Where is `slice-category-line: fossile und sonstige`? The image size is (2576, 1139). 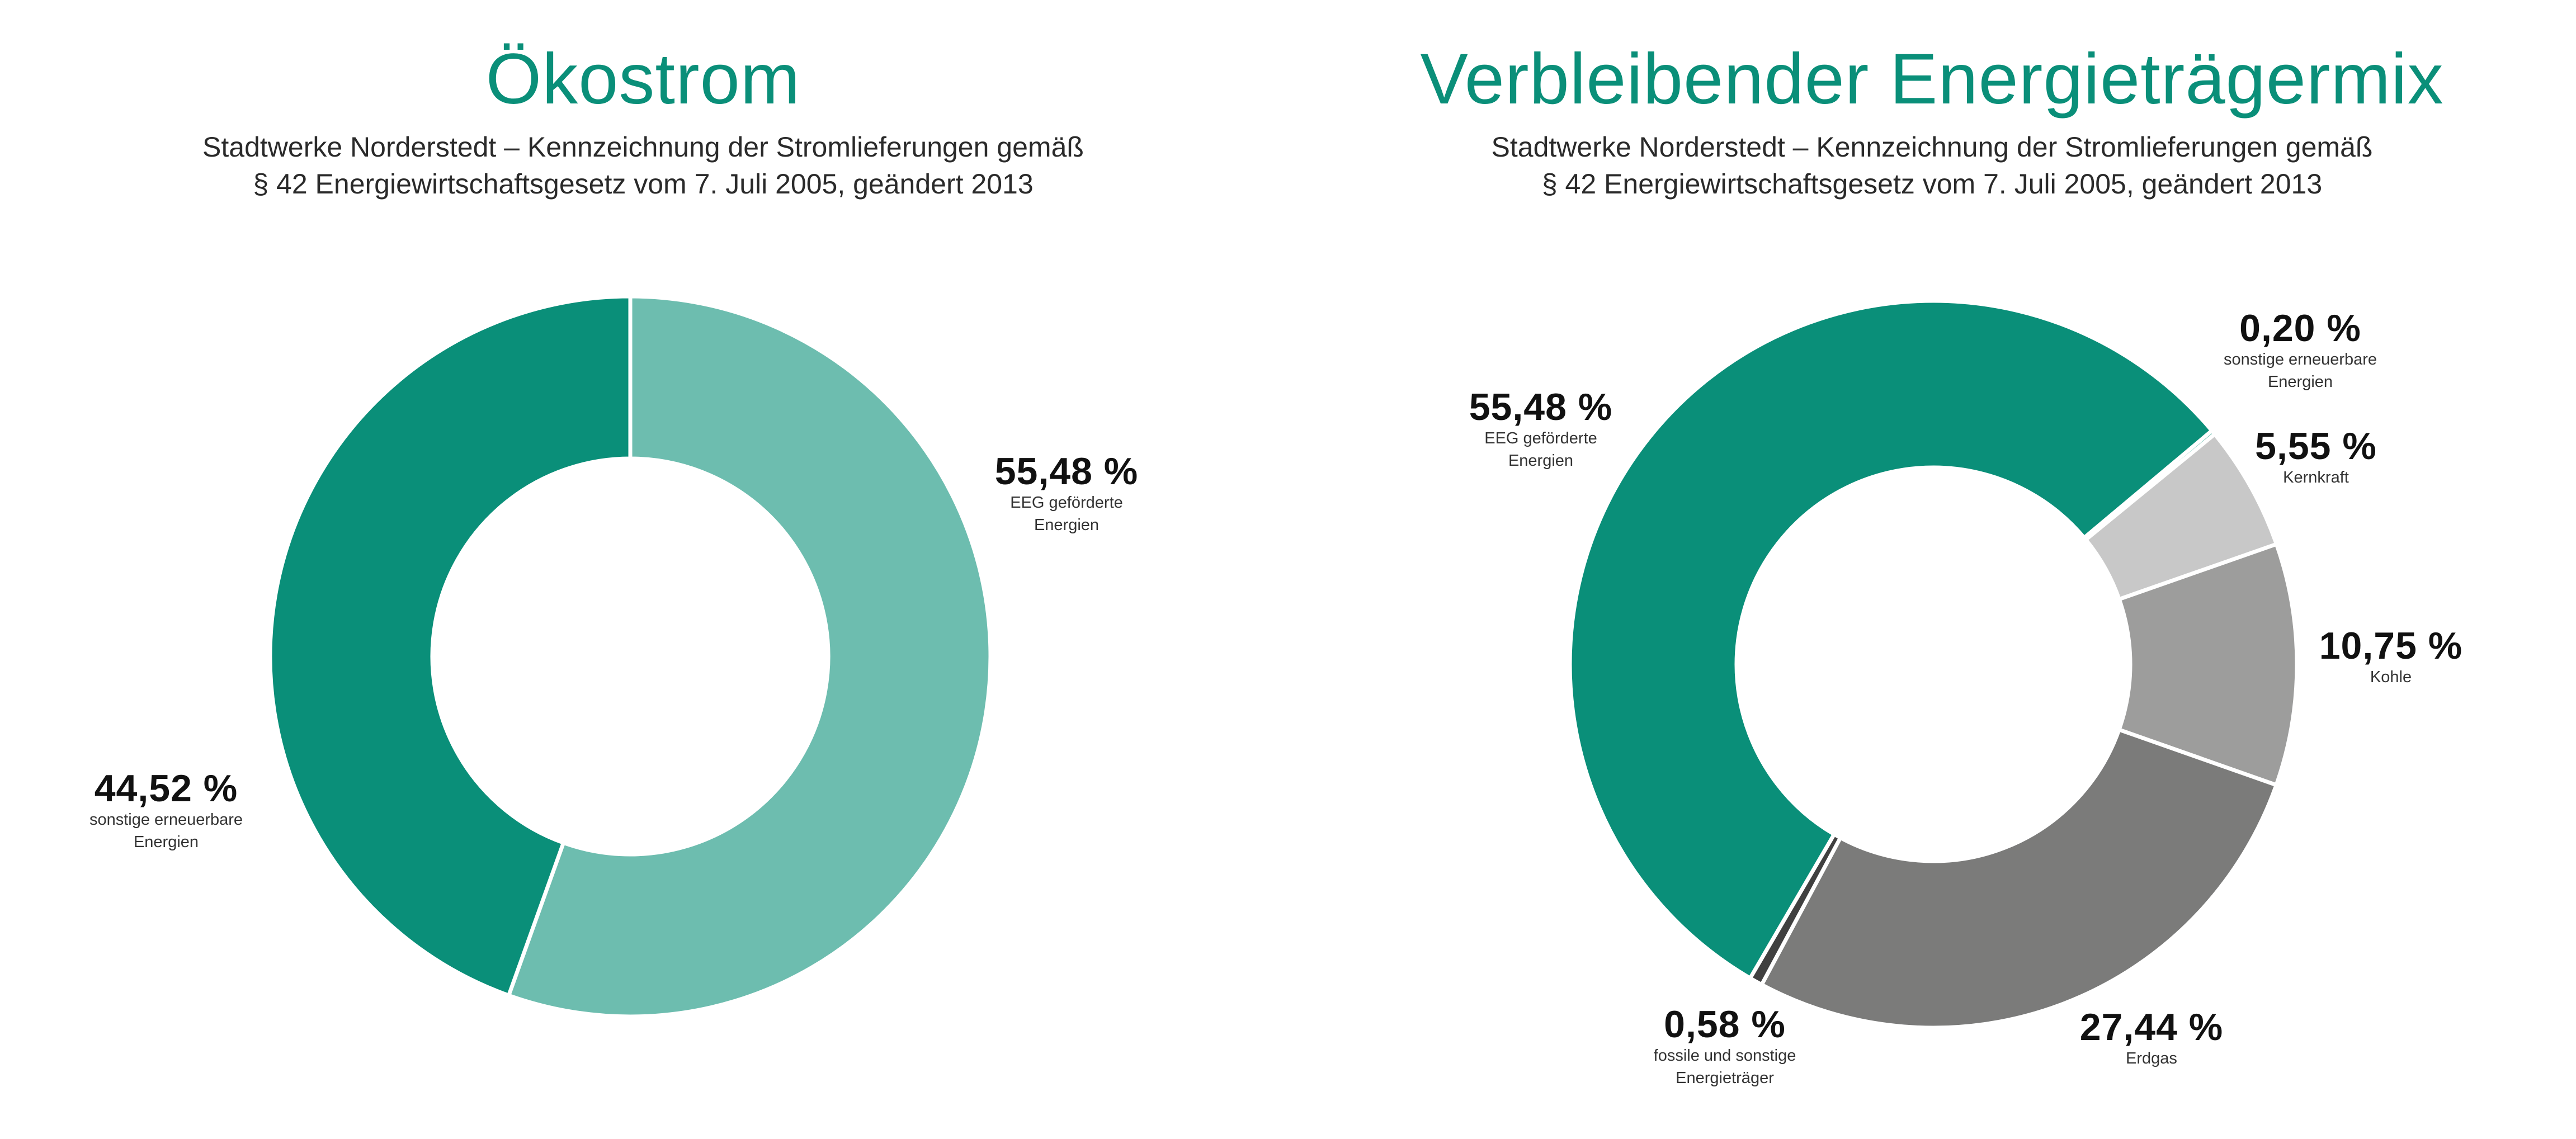
slice-category-line: fossile und sonstige is located at coordinates (1724, 1056).